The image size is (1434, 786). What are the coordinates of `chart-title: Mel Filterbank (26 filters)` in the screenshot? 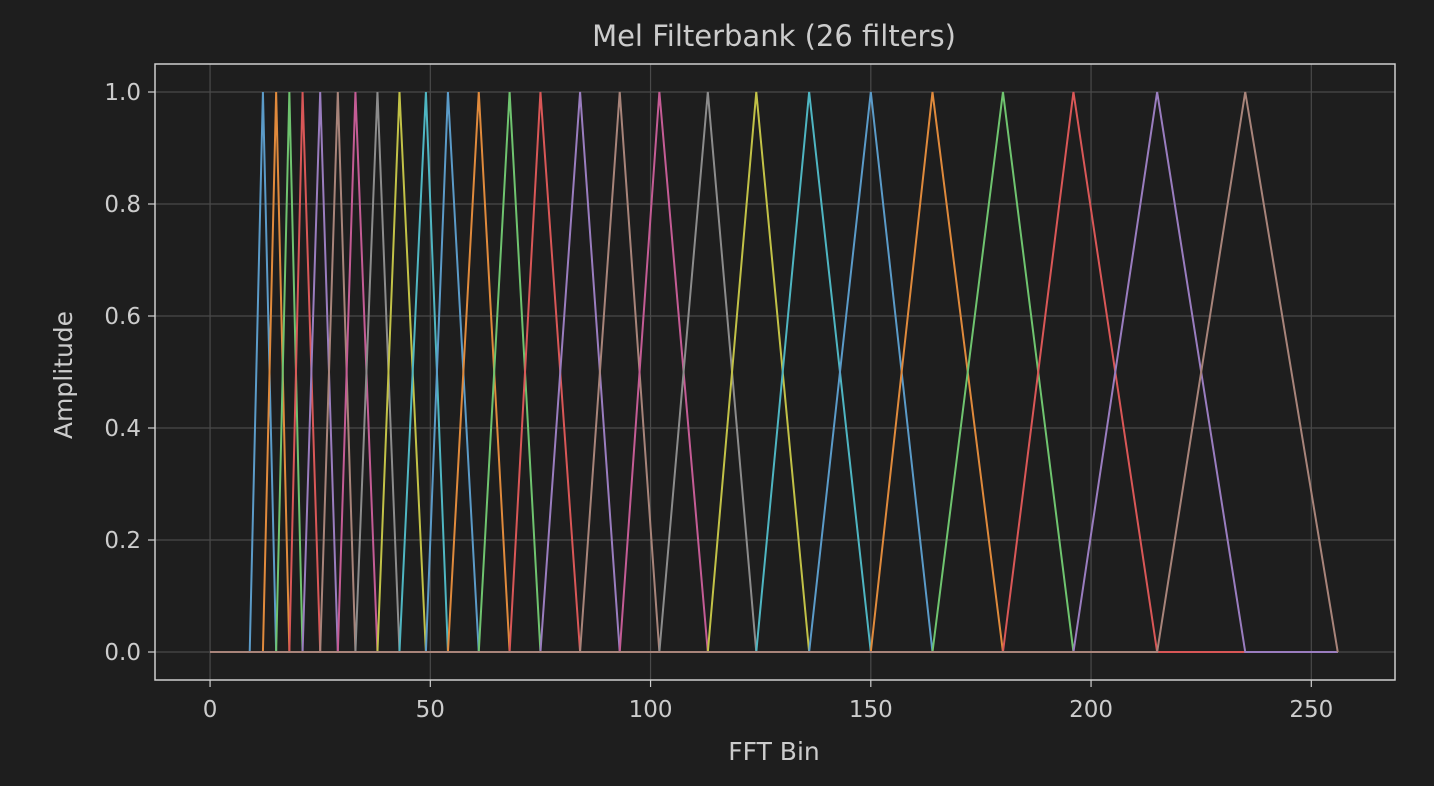 It's located at (774, 36).